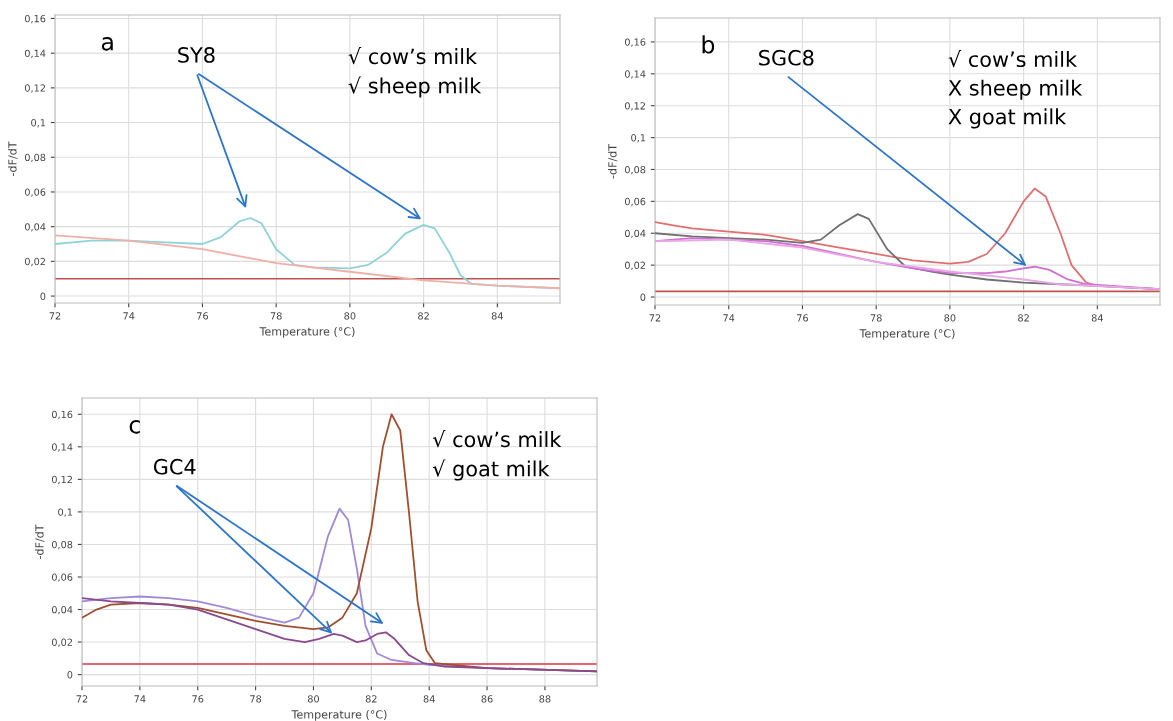 The width and height of the screenshot is (1173, 721). Describe the element at coordinates (487, 699) in the screenshot. I see `x-tick-label: 86` at that location.